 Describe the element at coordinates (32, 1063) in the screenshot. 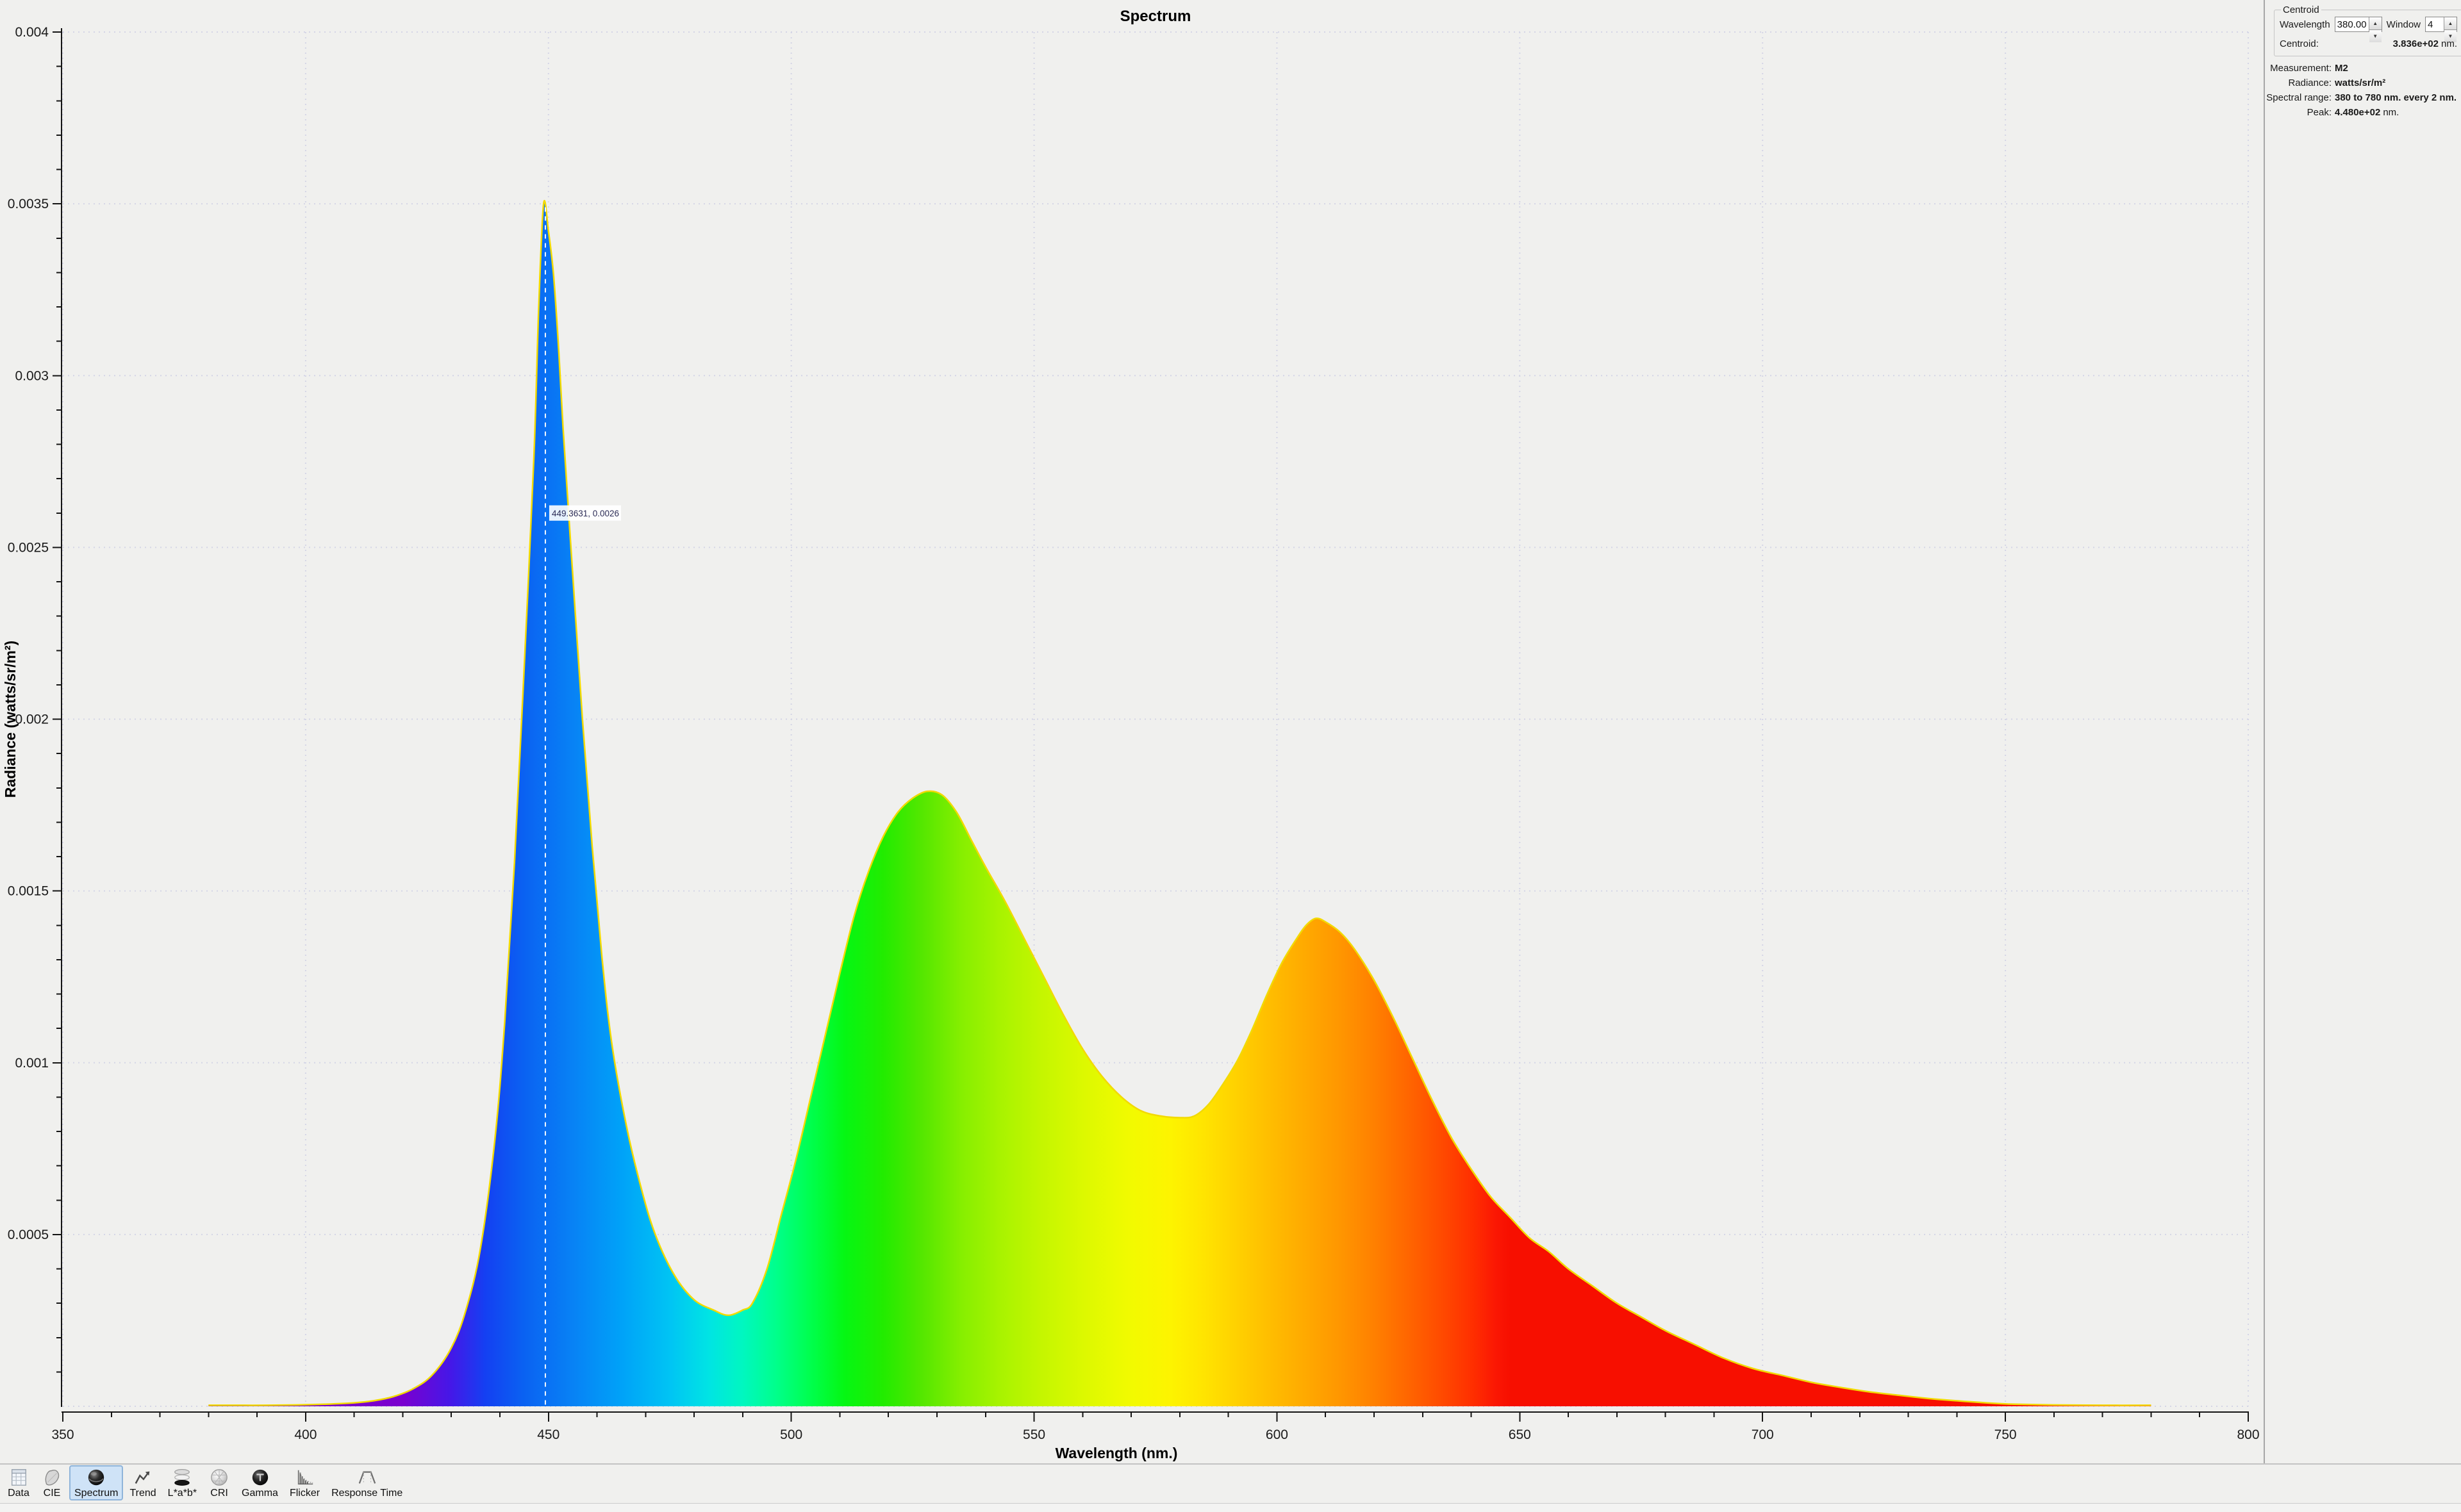

I see `svg-text: 0.001` at that location.